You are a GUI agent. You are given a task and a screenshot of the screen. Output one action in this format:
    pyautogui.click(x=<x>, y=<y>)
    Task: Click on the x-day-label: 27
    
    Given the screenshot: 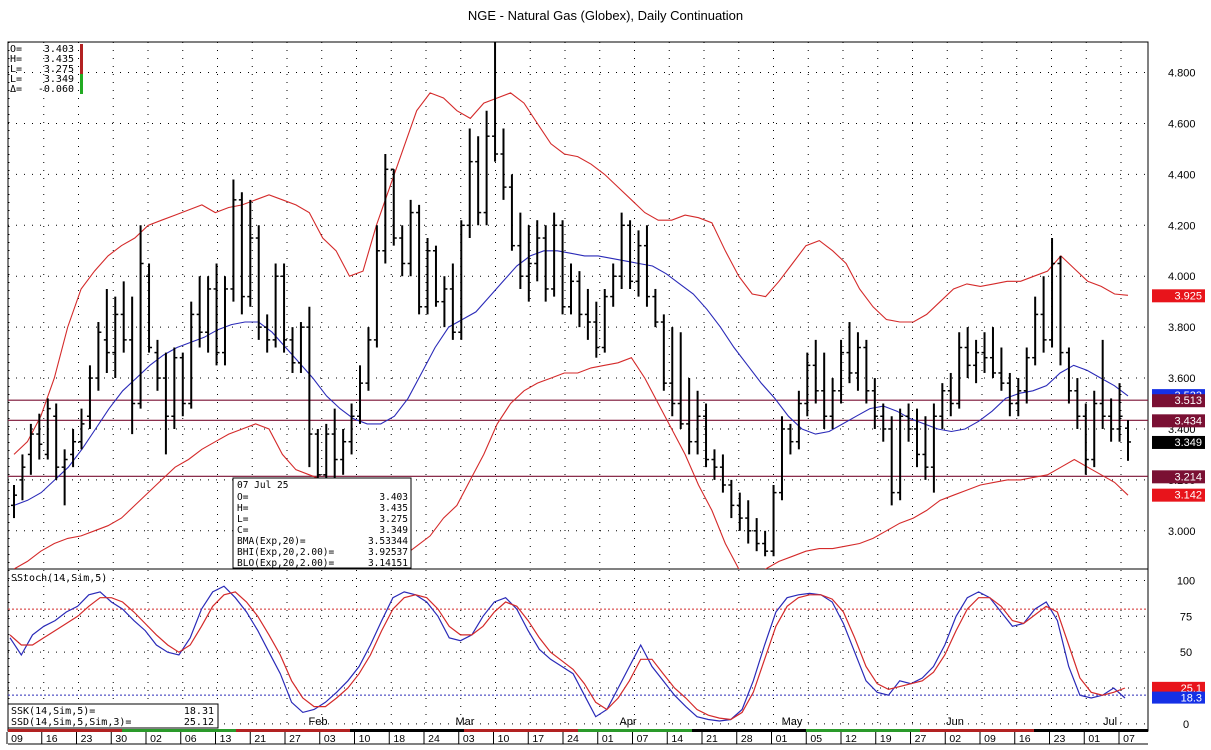 What is the action you would take?
    pyautogui.click(x=921, y=739)
    